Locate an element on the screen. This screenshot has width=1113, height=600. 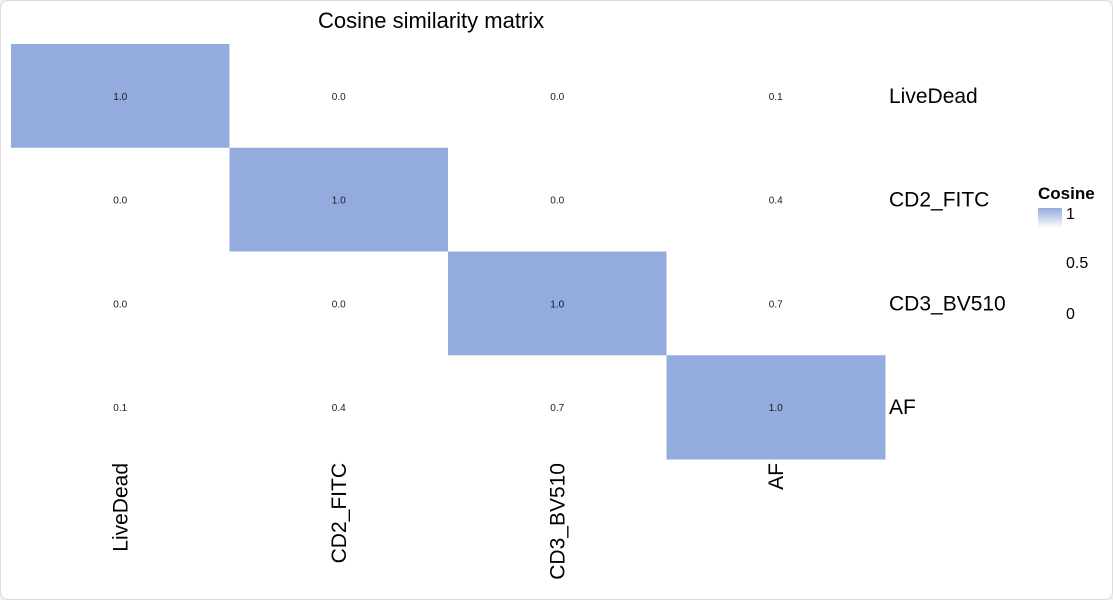
column-label-CD3_BV510: CD3_BV510 is located at coordinates (557, 521).